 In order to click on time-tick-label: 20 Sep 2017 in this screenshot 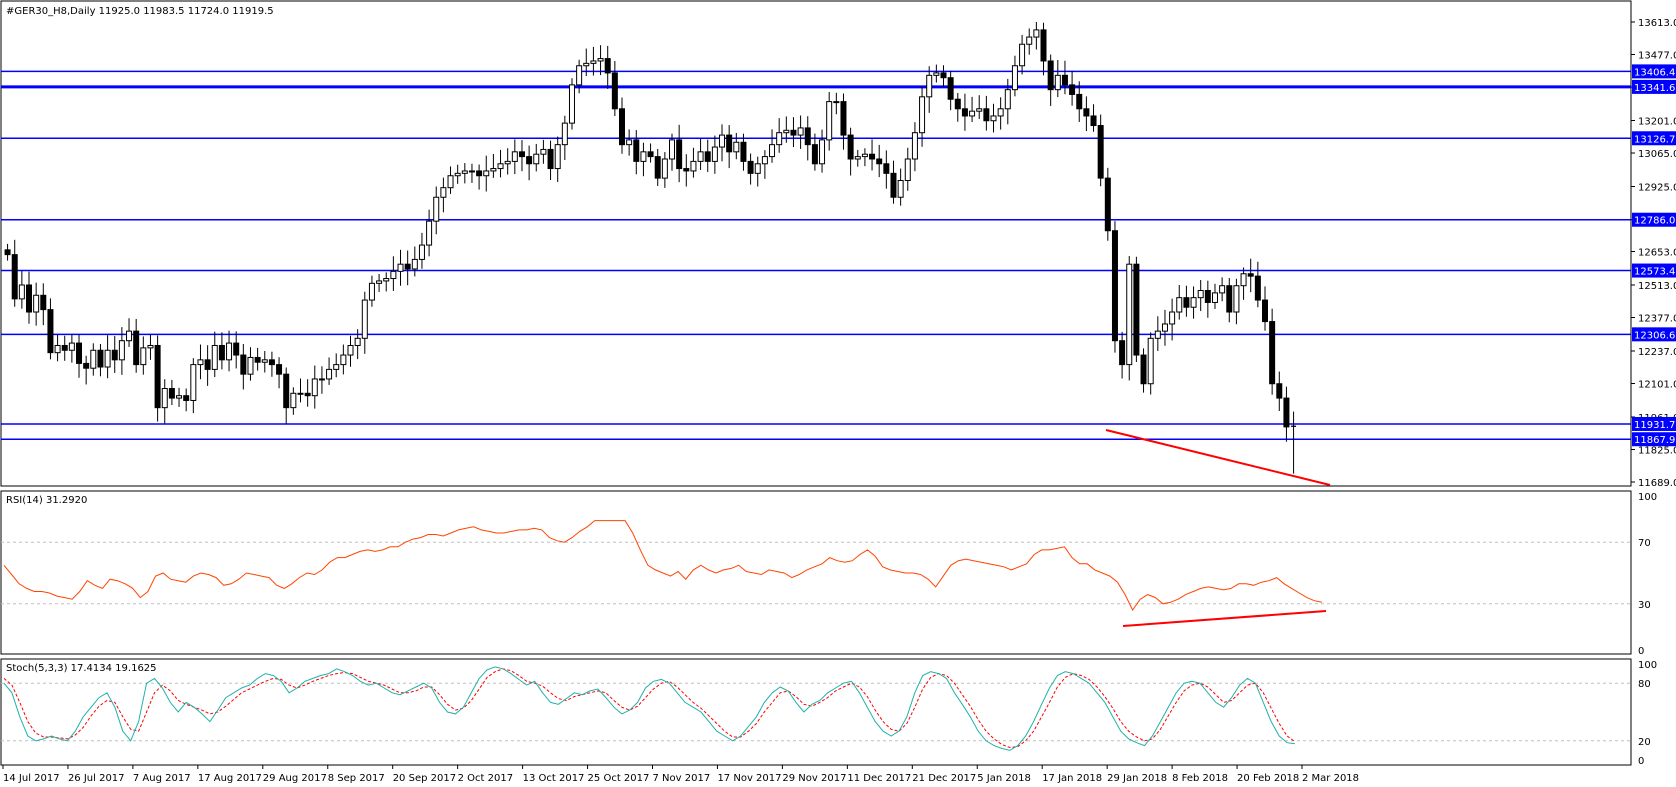, I will do `click(424, 778)`.